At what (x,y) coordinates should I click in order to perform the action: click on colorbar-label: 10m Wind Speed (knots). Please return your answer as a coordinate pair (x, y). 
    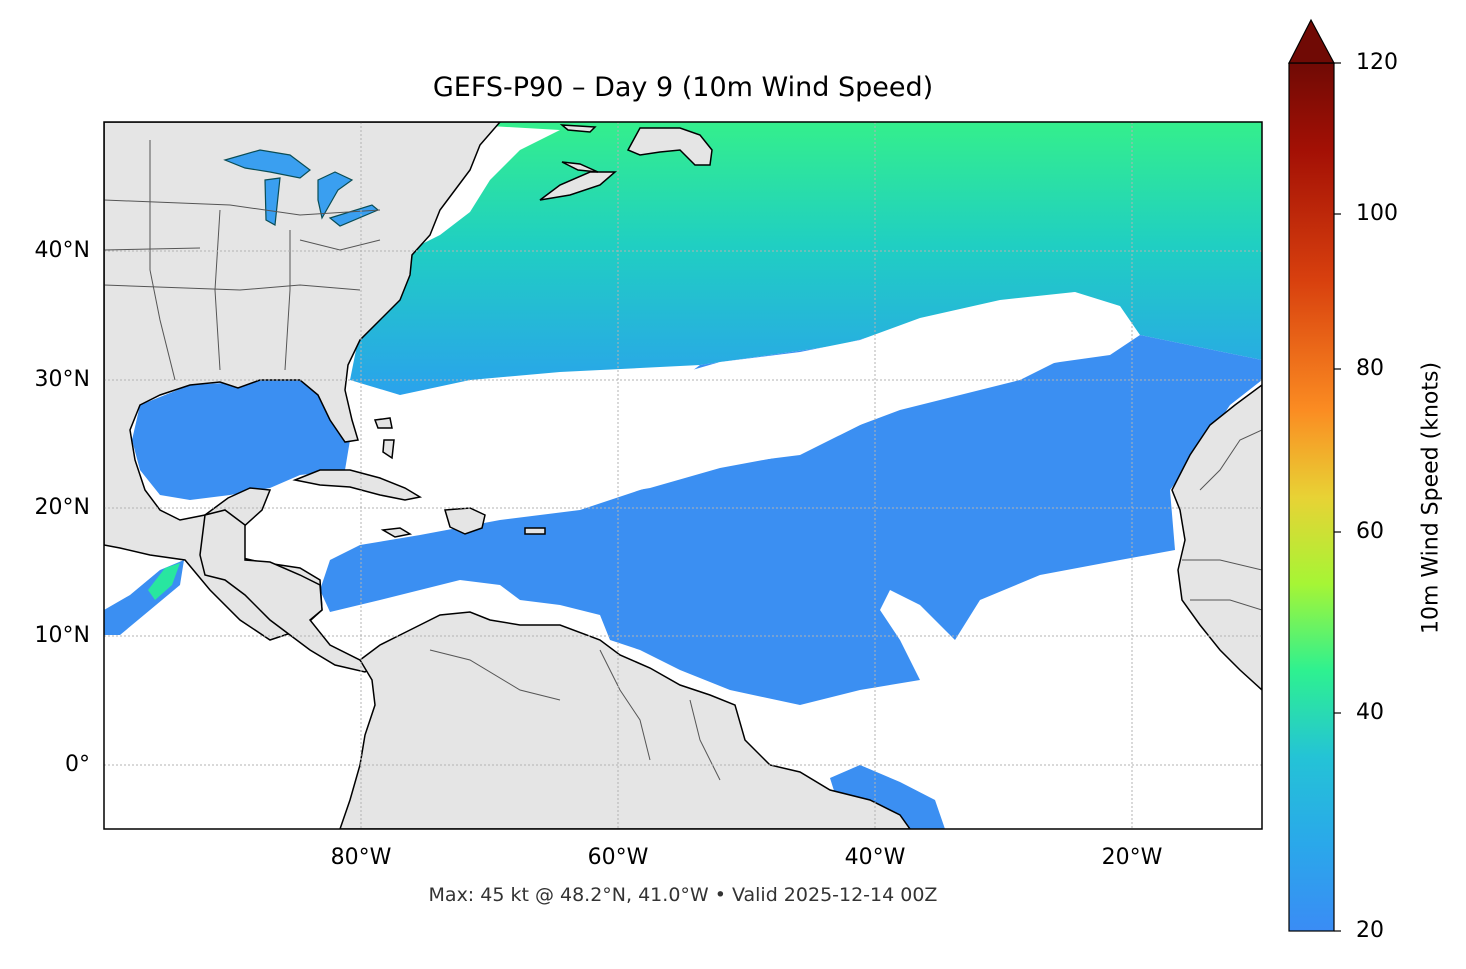
    Looking at the image, I should click on (1431, 498).